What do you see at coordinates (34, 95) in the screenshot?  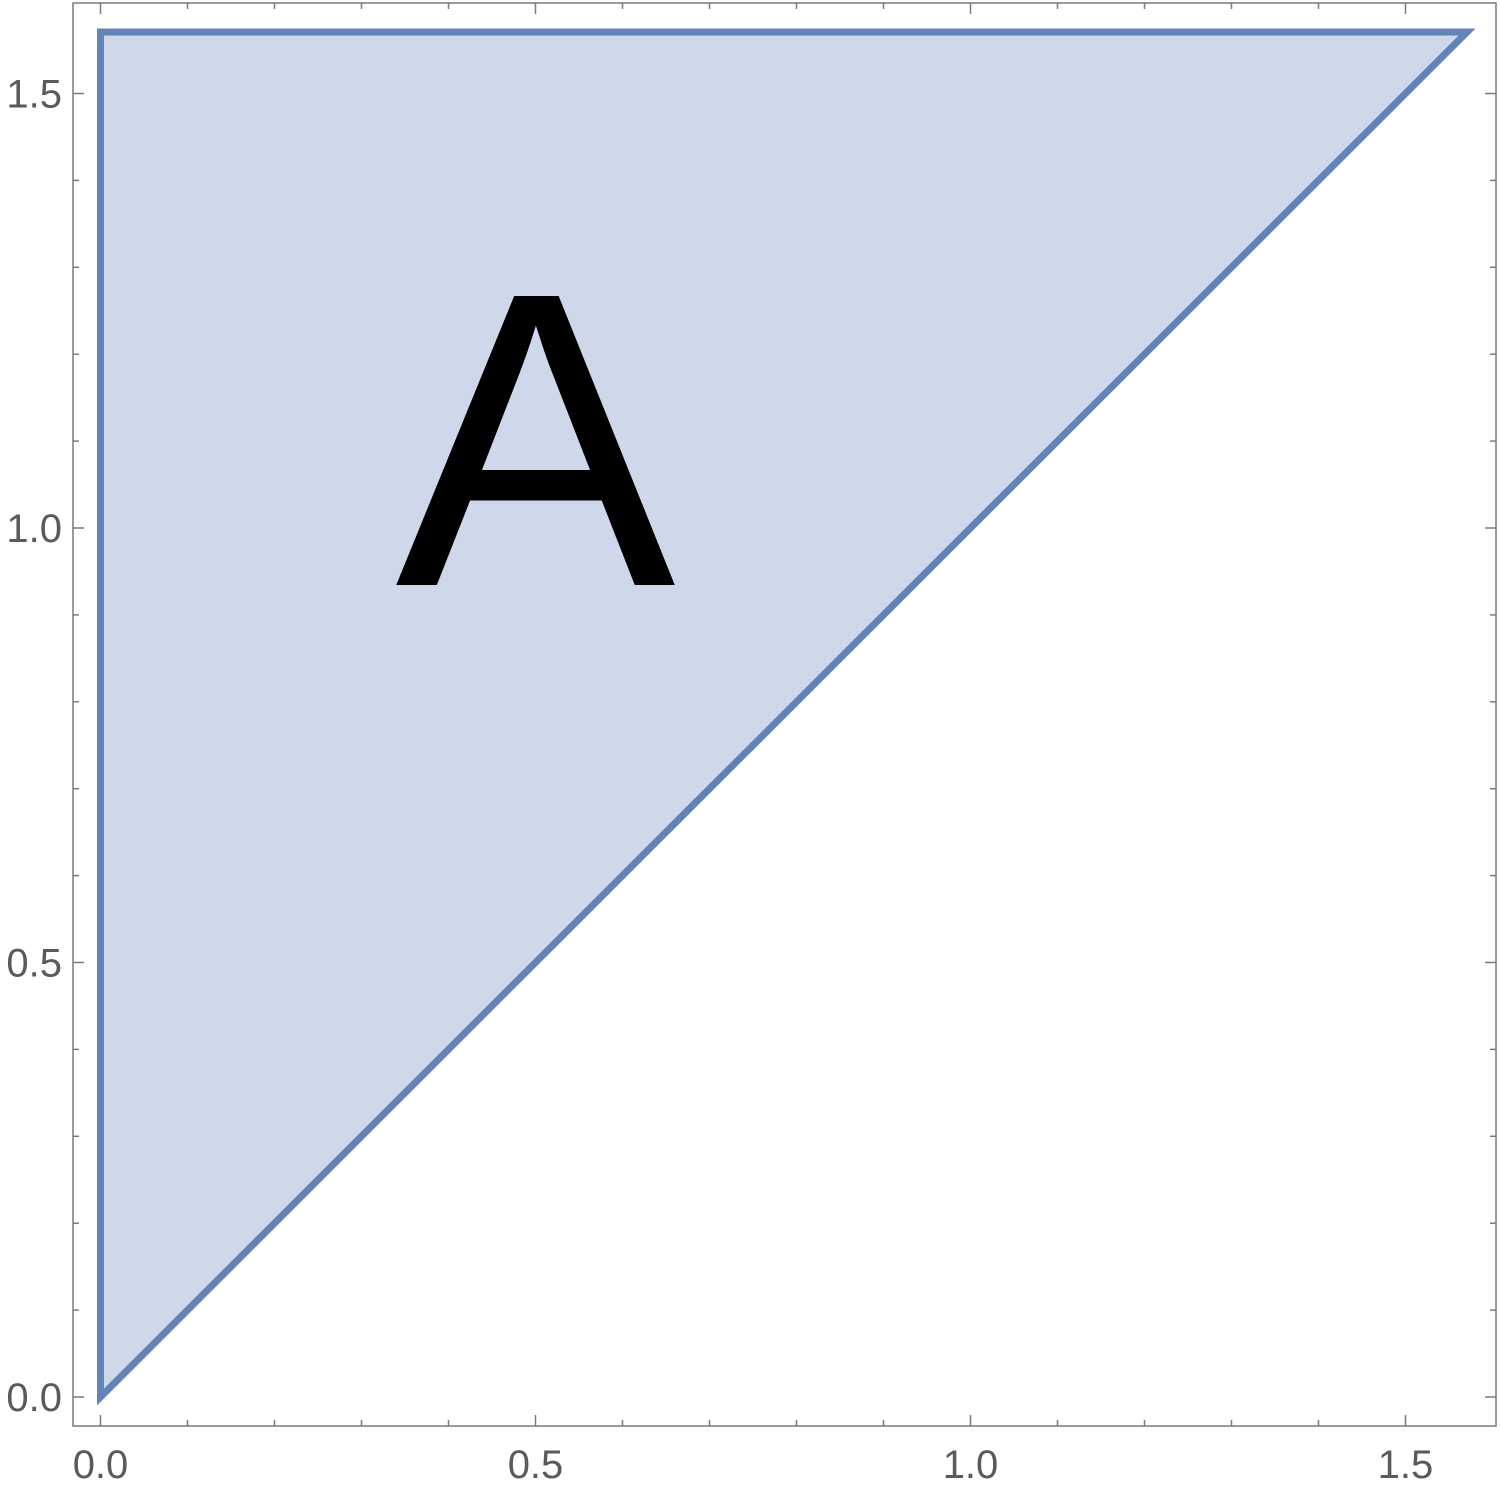 I see `y-tick-label: 1.5` at bounding box center [34, 95].